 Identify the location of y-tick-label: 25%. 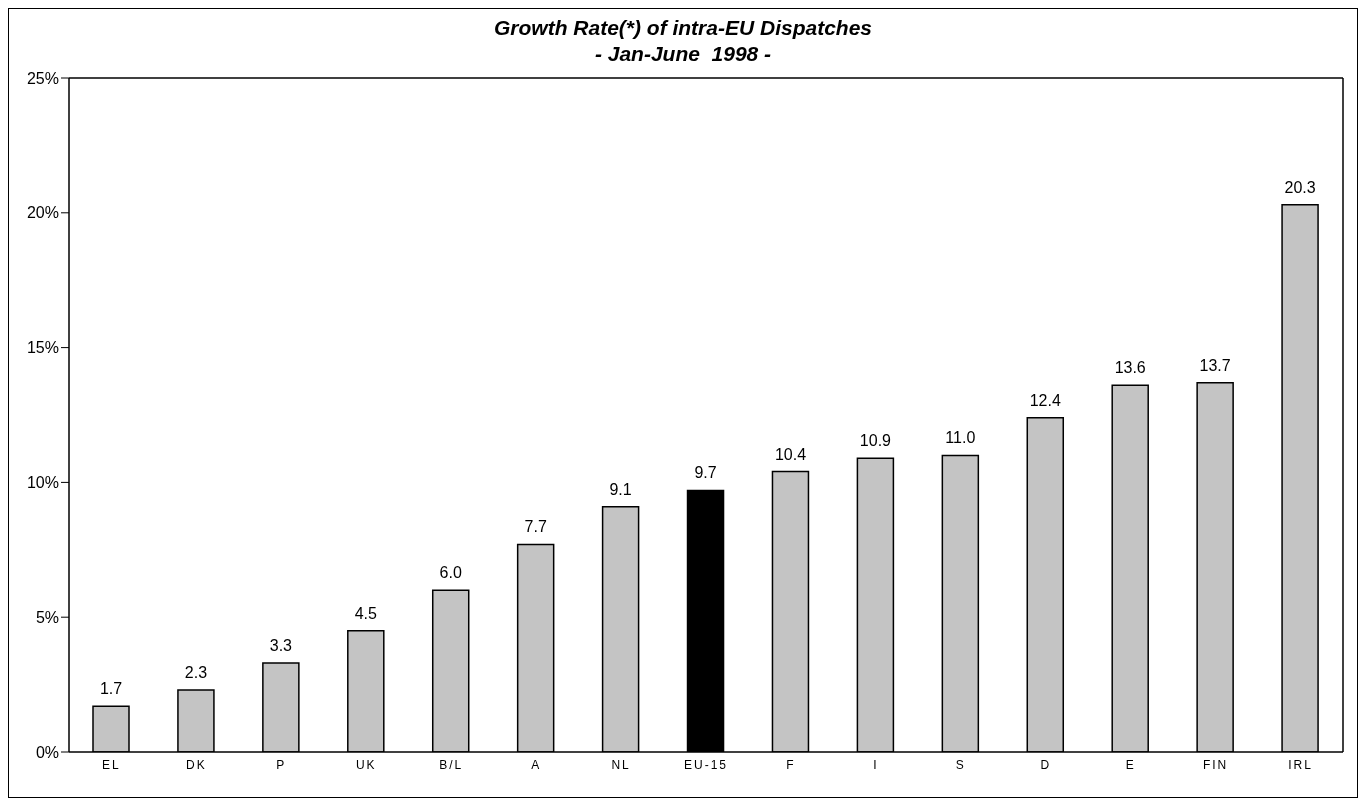
(42, 78).